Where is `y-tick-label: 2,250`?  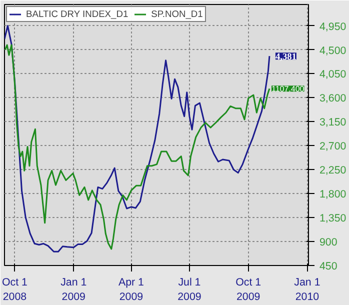 y-tick-label: 2,250 is located at coordinates (333, 170).